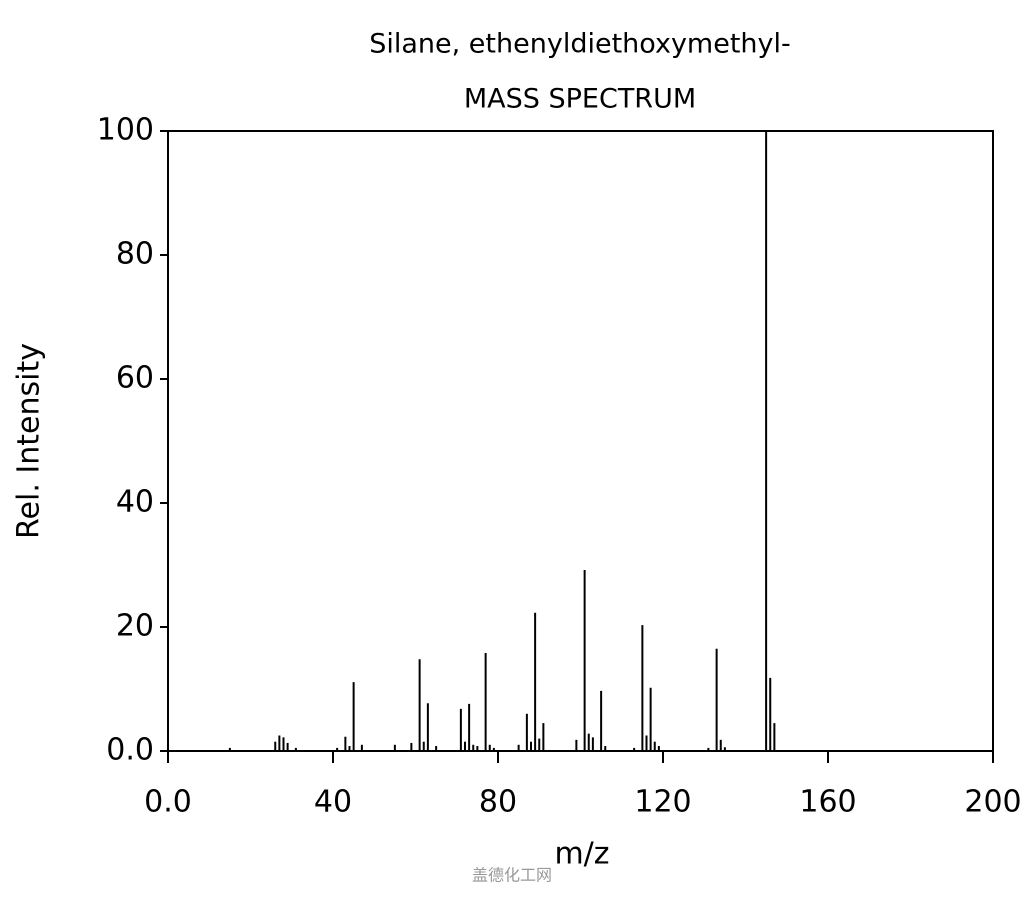 This screenshot has height=900, width=1024. Describe the element at coordinates (135, 254) in the screenshot. I see `y-tick-label: 80` at that location.